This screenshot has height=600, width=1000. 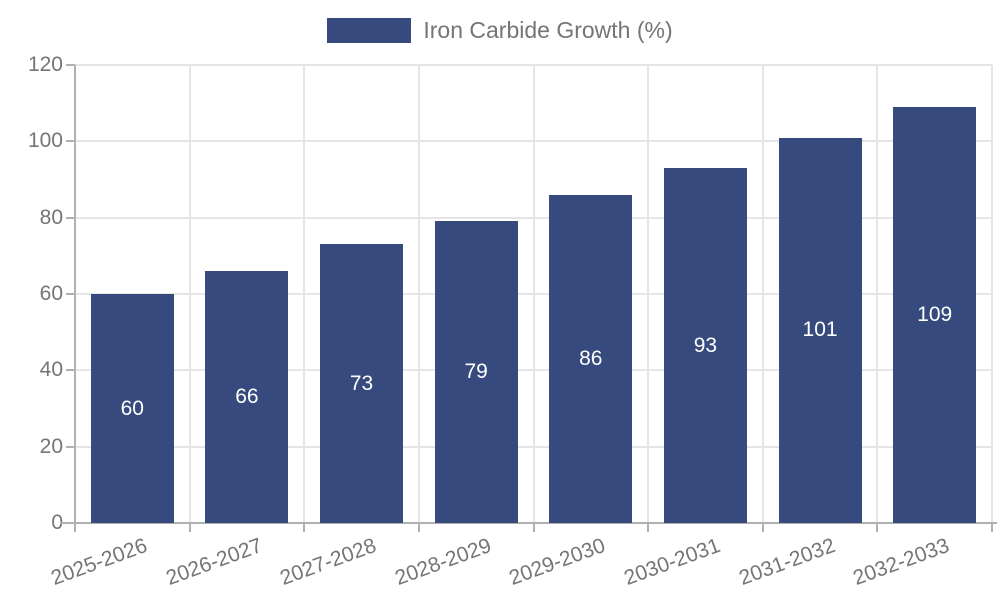 What do you see at coordinates (213, 562) in the screenshot?
I see `x-tick-label: 2026-2027` at bounding box center [213, 562].